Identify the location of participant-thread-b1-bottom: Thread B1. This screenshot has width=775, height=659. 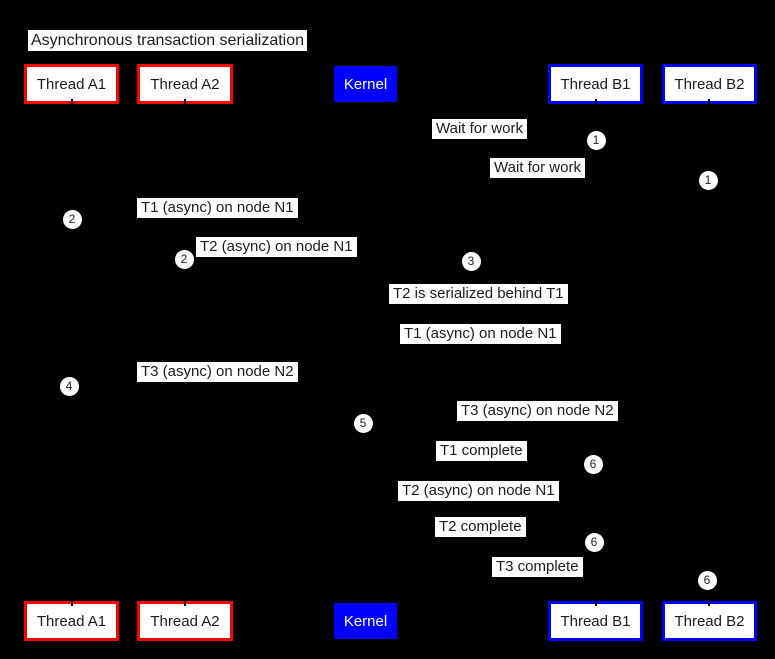
(595, 621).